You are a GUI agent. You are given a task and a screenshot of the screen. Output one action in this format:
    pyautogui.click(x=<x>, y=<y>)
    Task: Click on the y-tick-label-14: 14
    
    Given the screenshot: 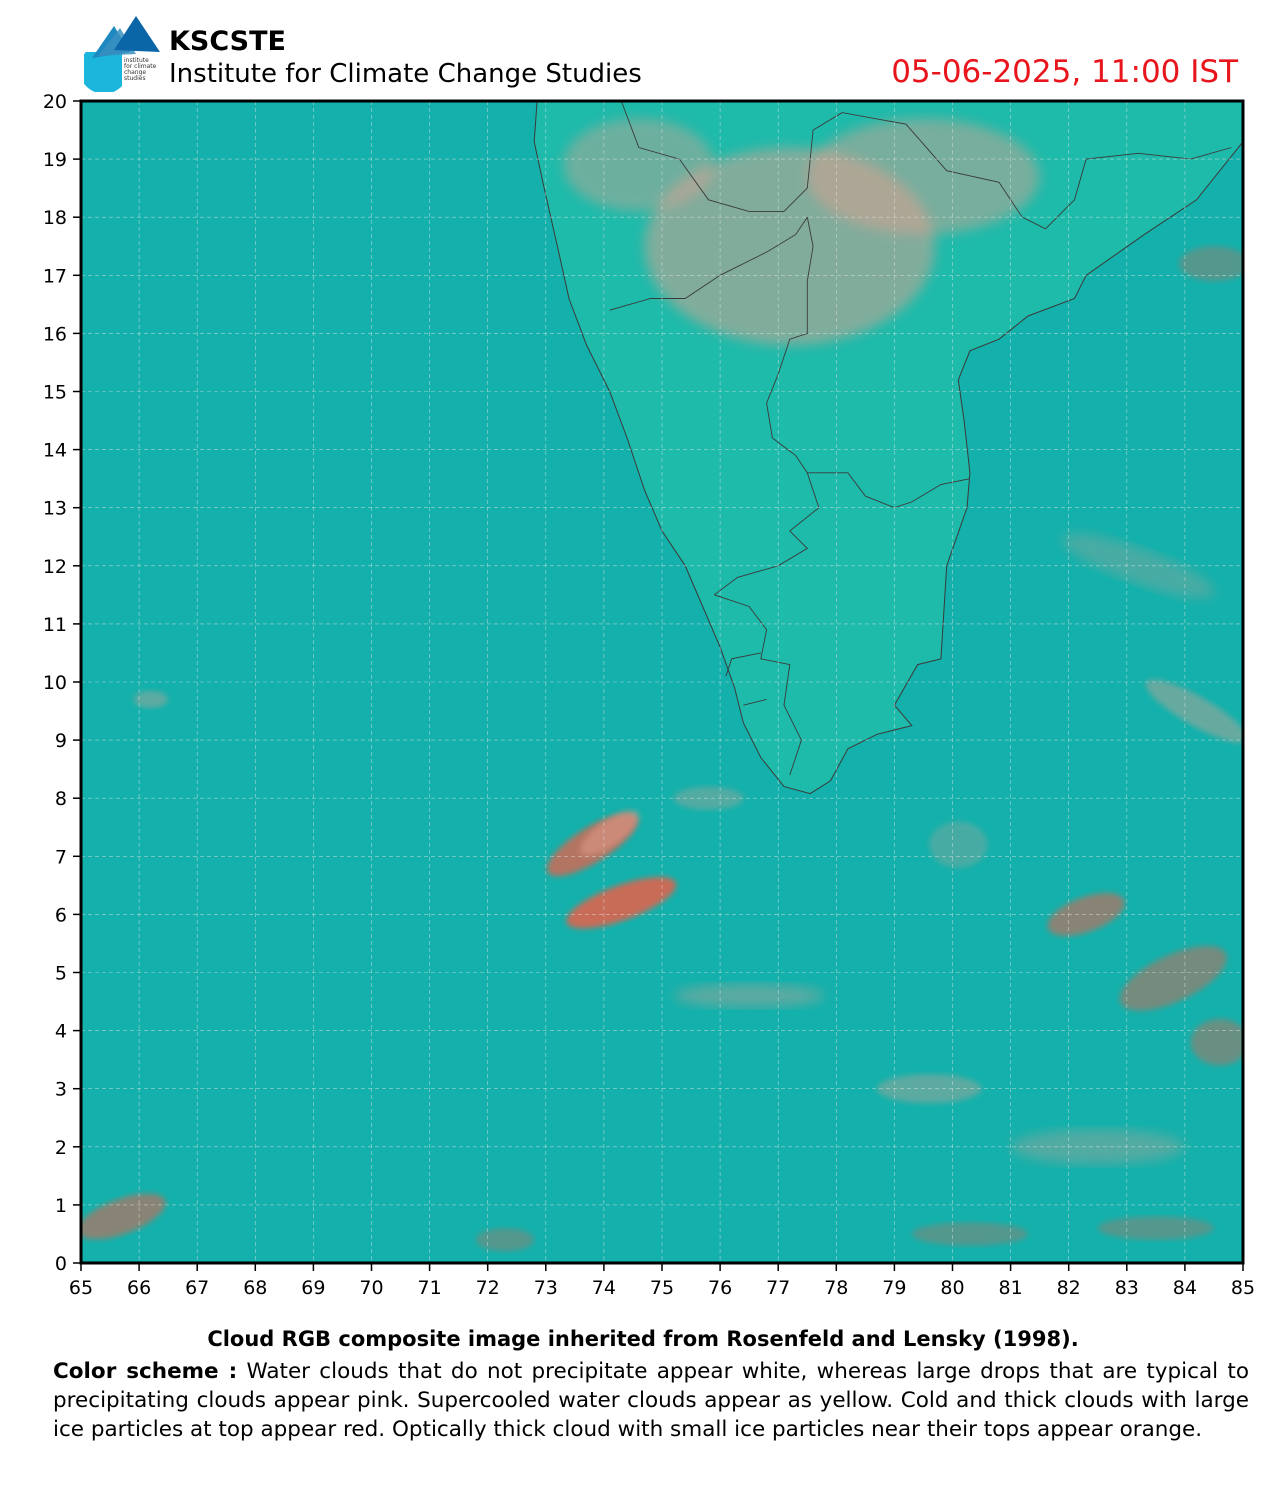 What is the action you would take?
    pyautogui.click(x=55, y=451)
    